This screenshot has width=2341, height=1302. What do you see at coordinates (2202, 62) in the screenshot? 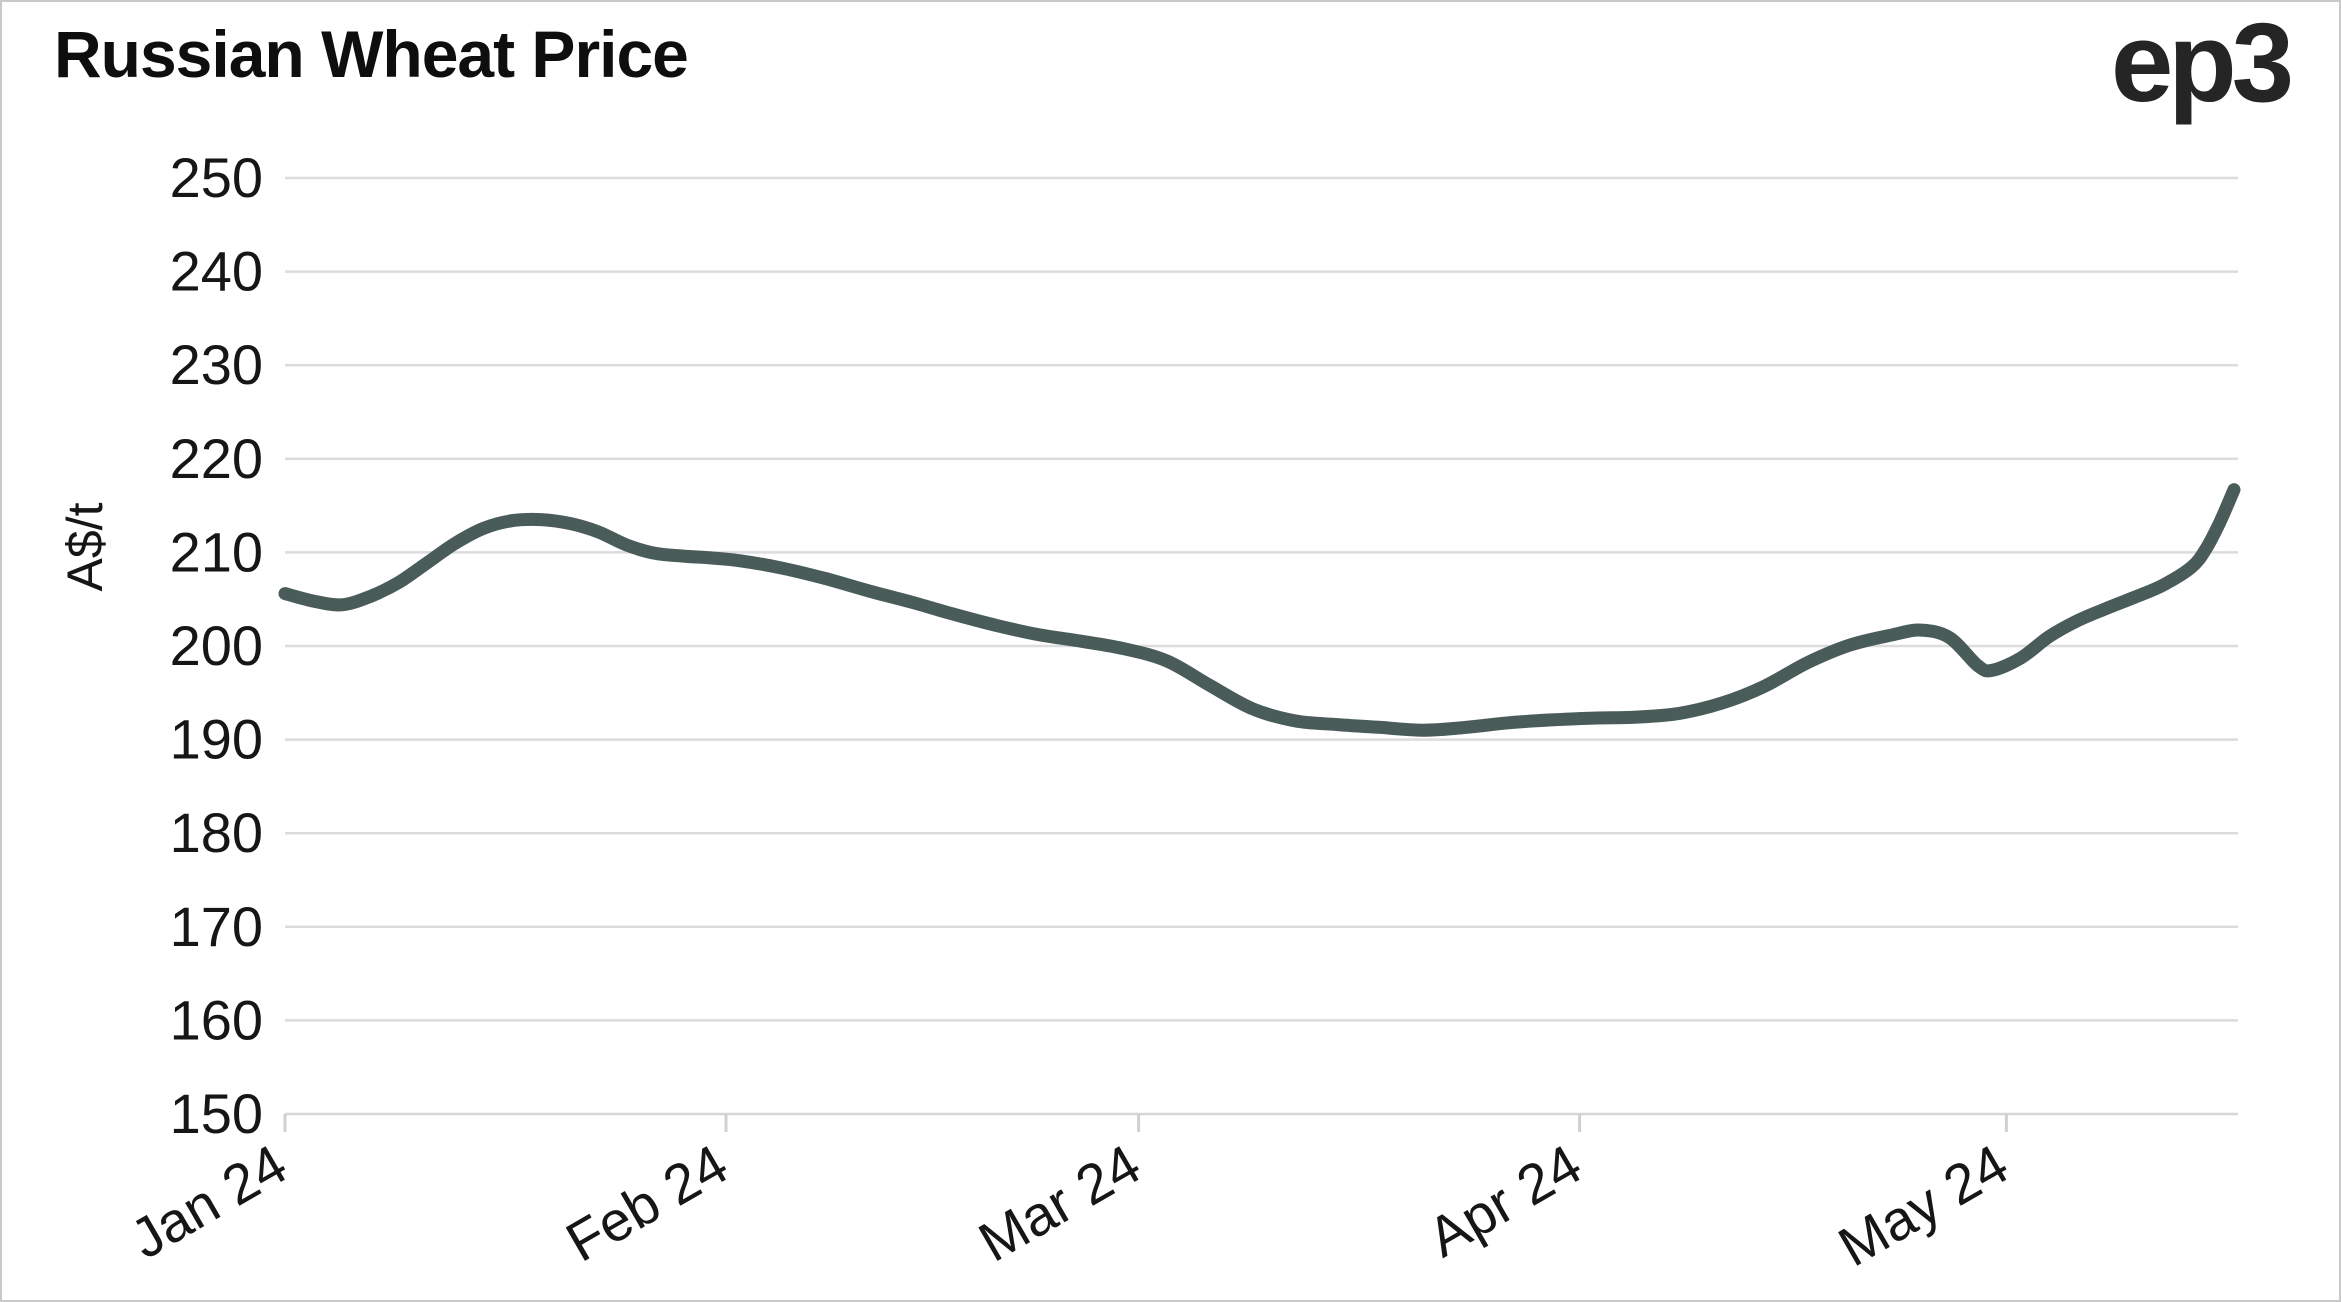
I see `brand-logo-ep3: ep3` at bounding box center [2202, 62].